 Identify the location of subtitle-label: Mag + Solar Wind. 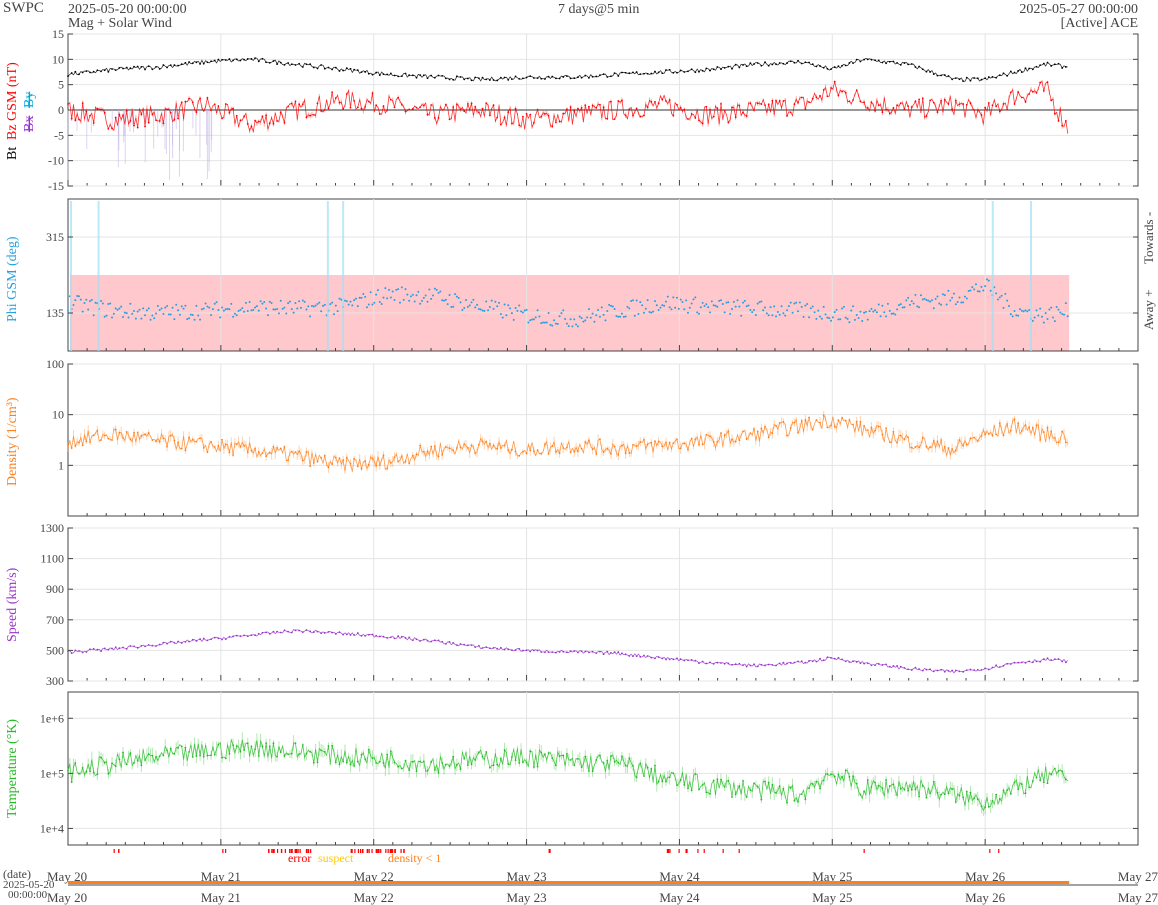
(120, 23).